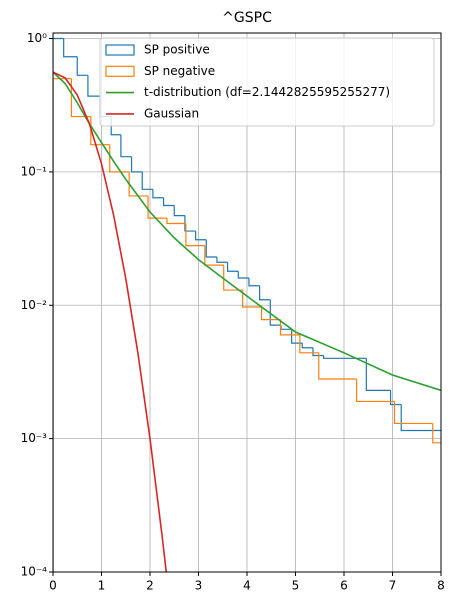 The height and width of the screenshot is (609, 455). I want to click on x-tick-label: 4, so click(247, 586).